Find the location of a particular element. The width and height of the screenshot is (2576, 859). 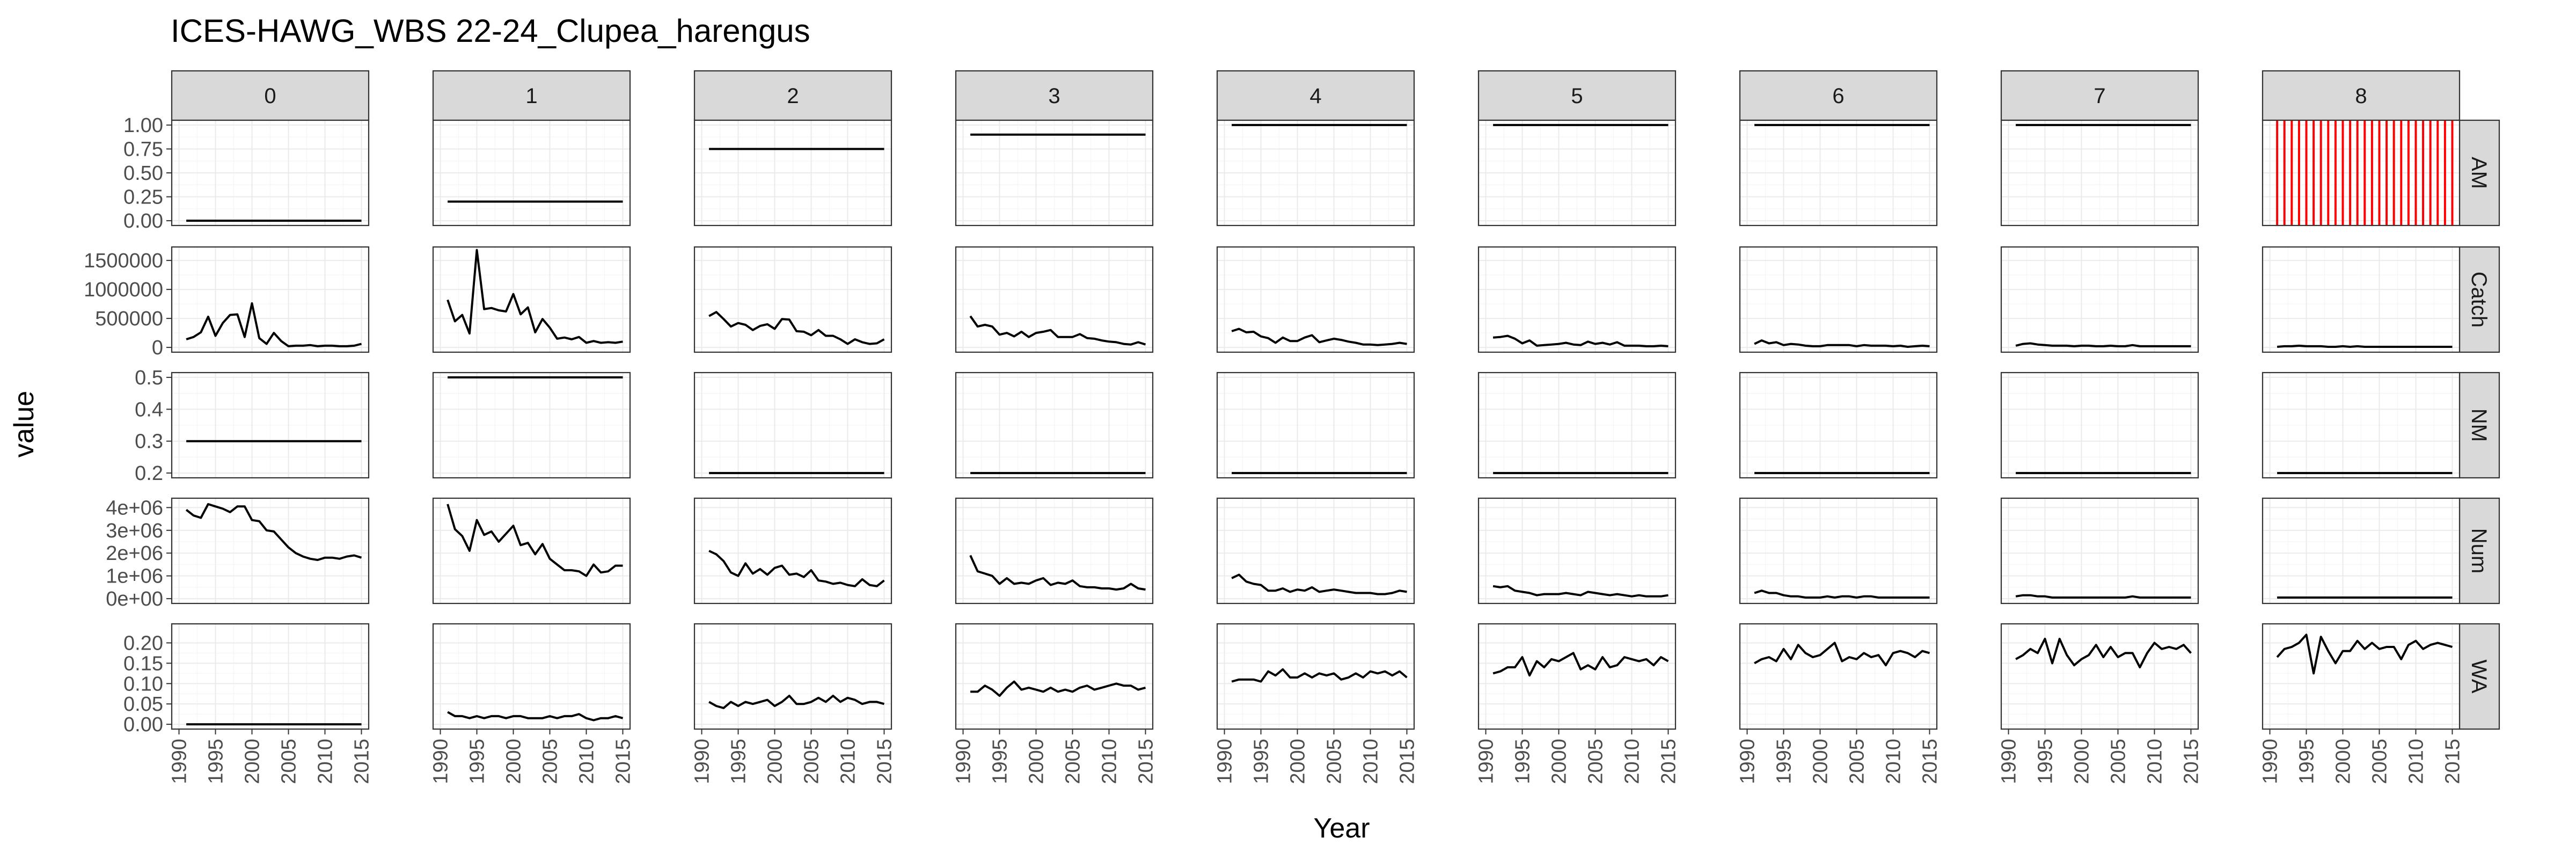

facet-row-strip: NM is located at coordinates (2479, 425).